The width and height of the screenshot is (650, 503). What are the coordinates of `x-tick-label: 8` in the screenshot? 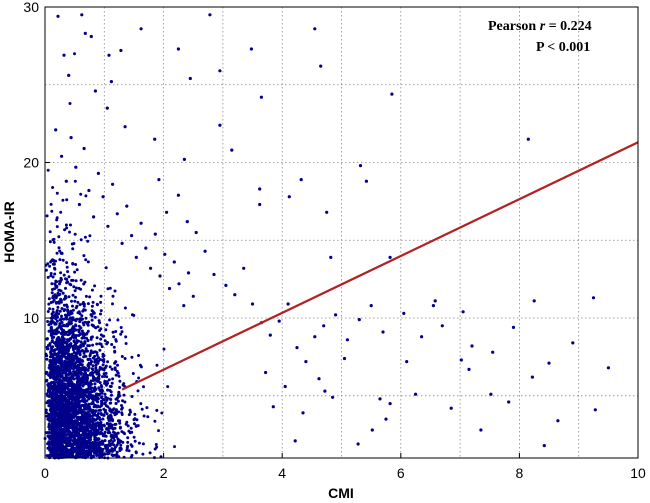 It's located at (520, 473).